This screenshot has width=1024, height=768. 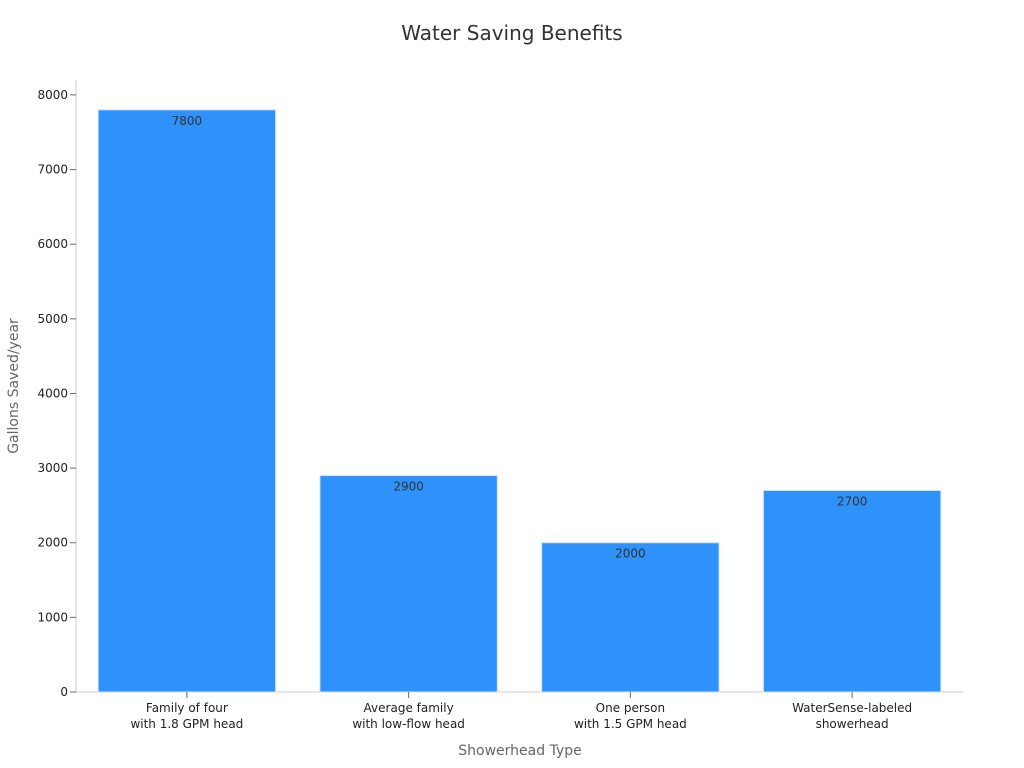 I want to click on y-tick-label: 7000, so click(x=52, y=170).